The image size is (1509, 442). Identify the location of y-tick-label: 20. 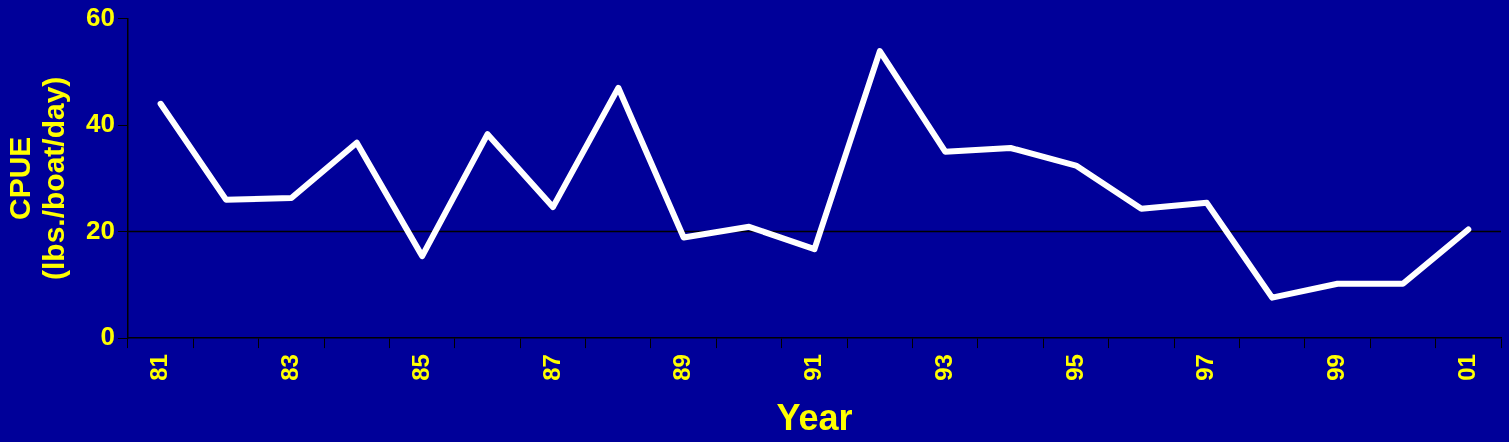
(100, 229).